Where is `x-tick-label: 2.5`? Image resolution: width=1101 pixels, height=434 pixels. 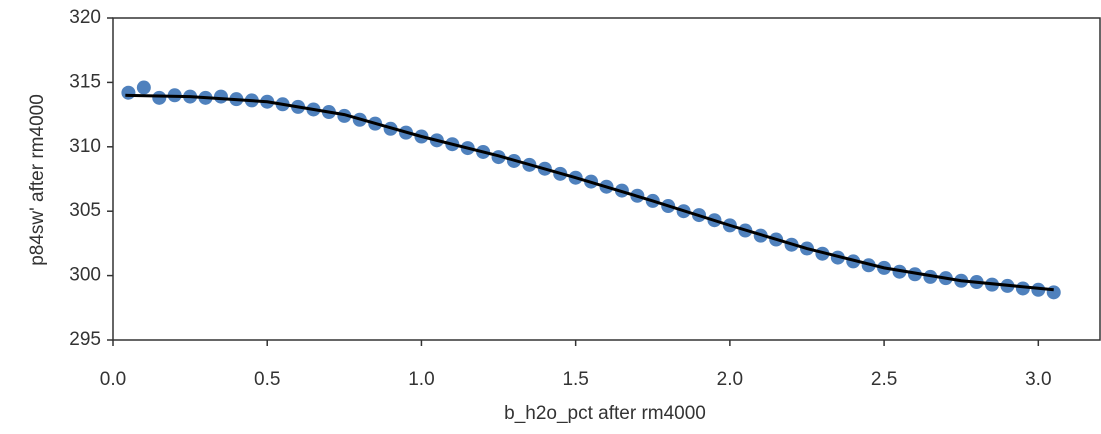 x-tick-label: 2.5 is located at coordinates (884, 379).